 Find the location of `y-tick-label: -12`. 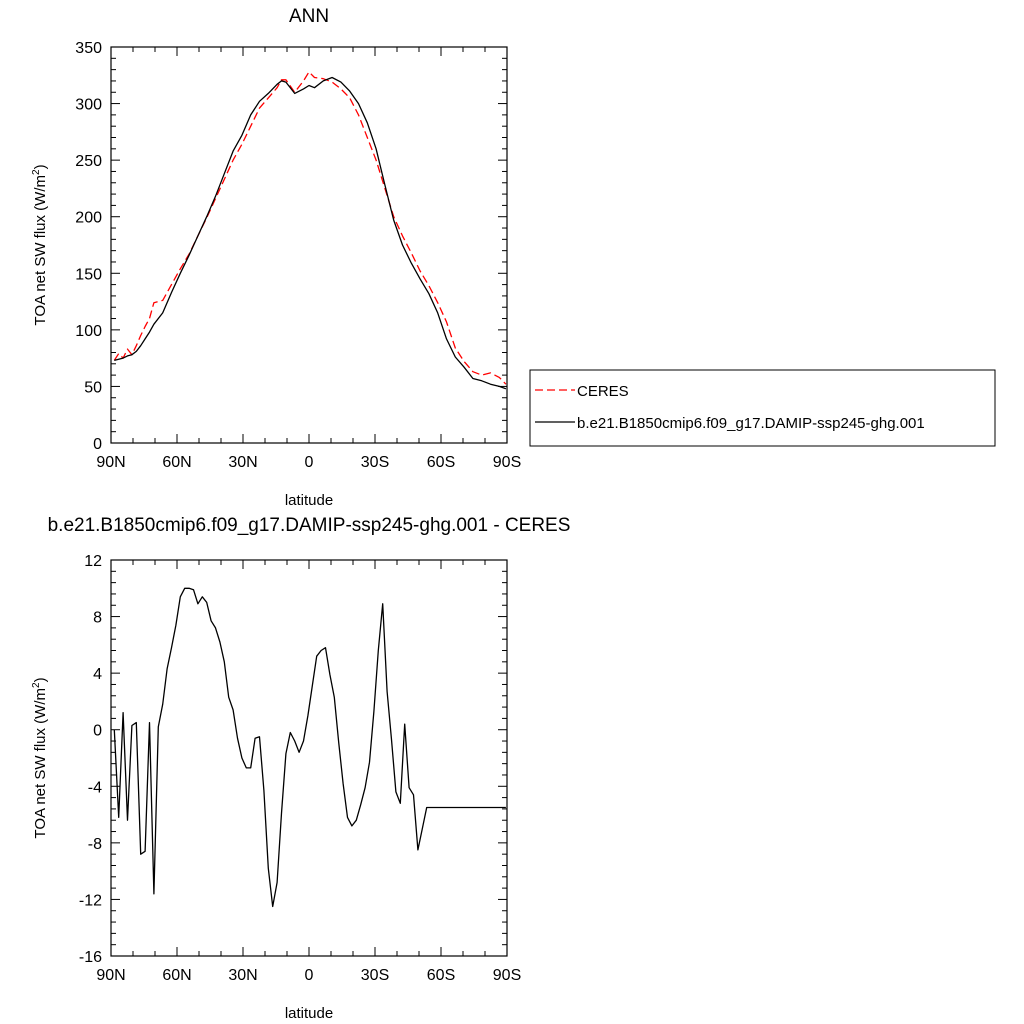

y-tick-label: -12 is located at coordinates (90, 900).